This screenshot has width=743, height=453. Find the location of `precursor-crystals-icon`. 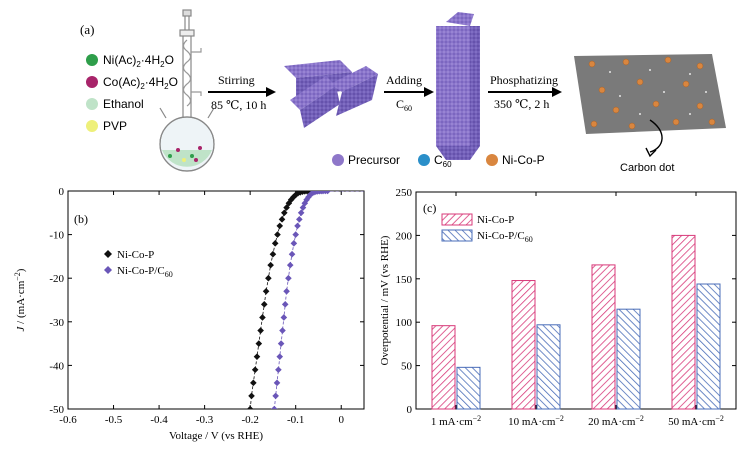

precursor-crystals-icon is located at coordinates (331, 94).